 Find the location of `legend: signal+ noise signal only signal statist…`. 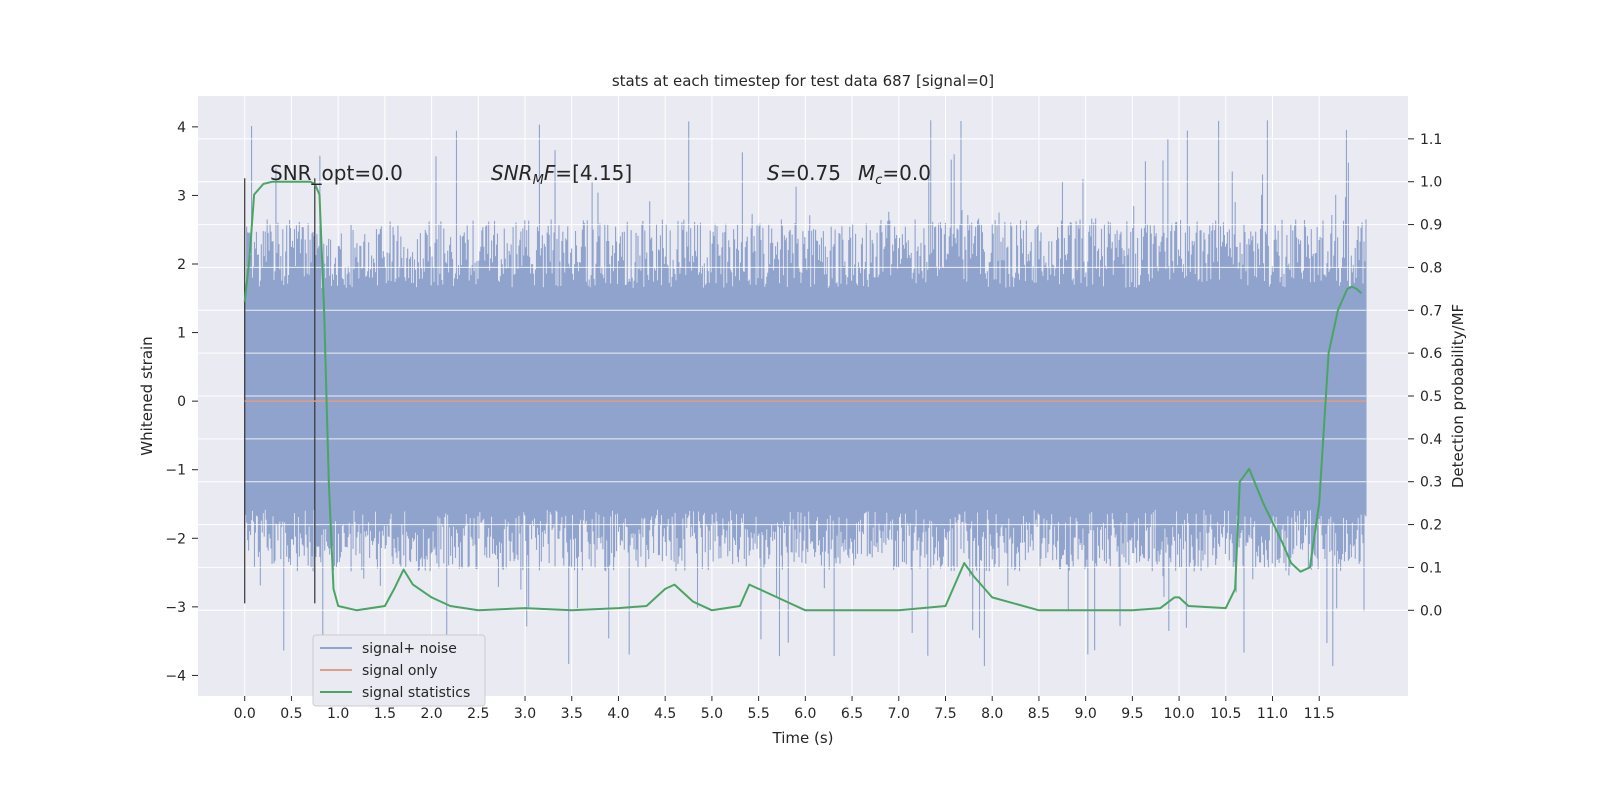

legend: signal+ noise signal only signal statist… is located at coordinates (399, 670).